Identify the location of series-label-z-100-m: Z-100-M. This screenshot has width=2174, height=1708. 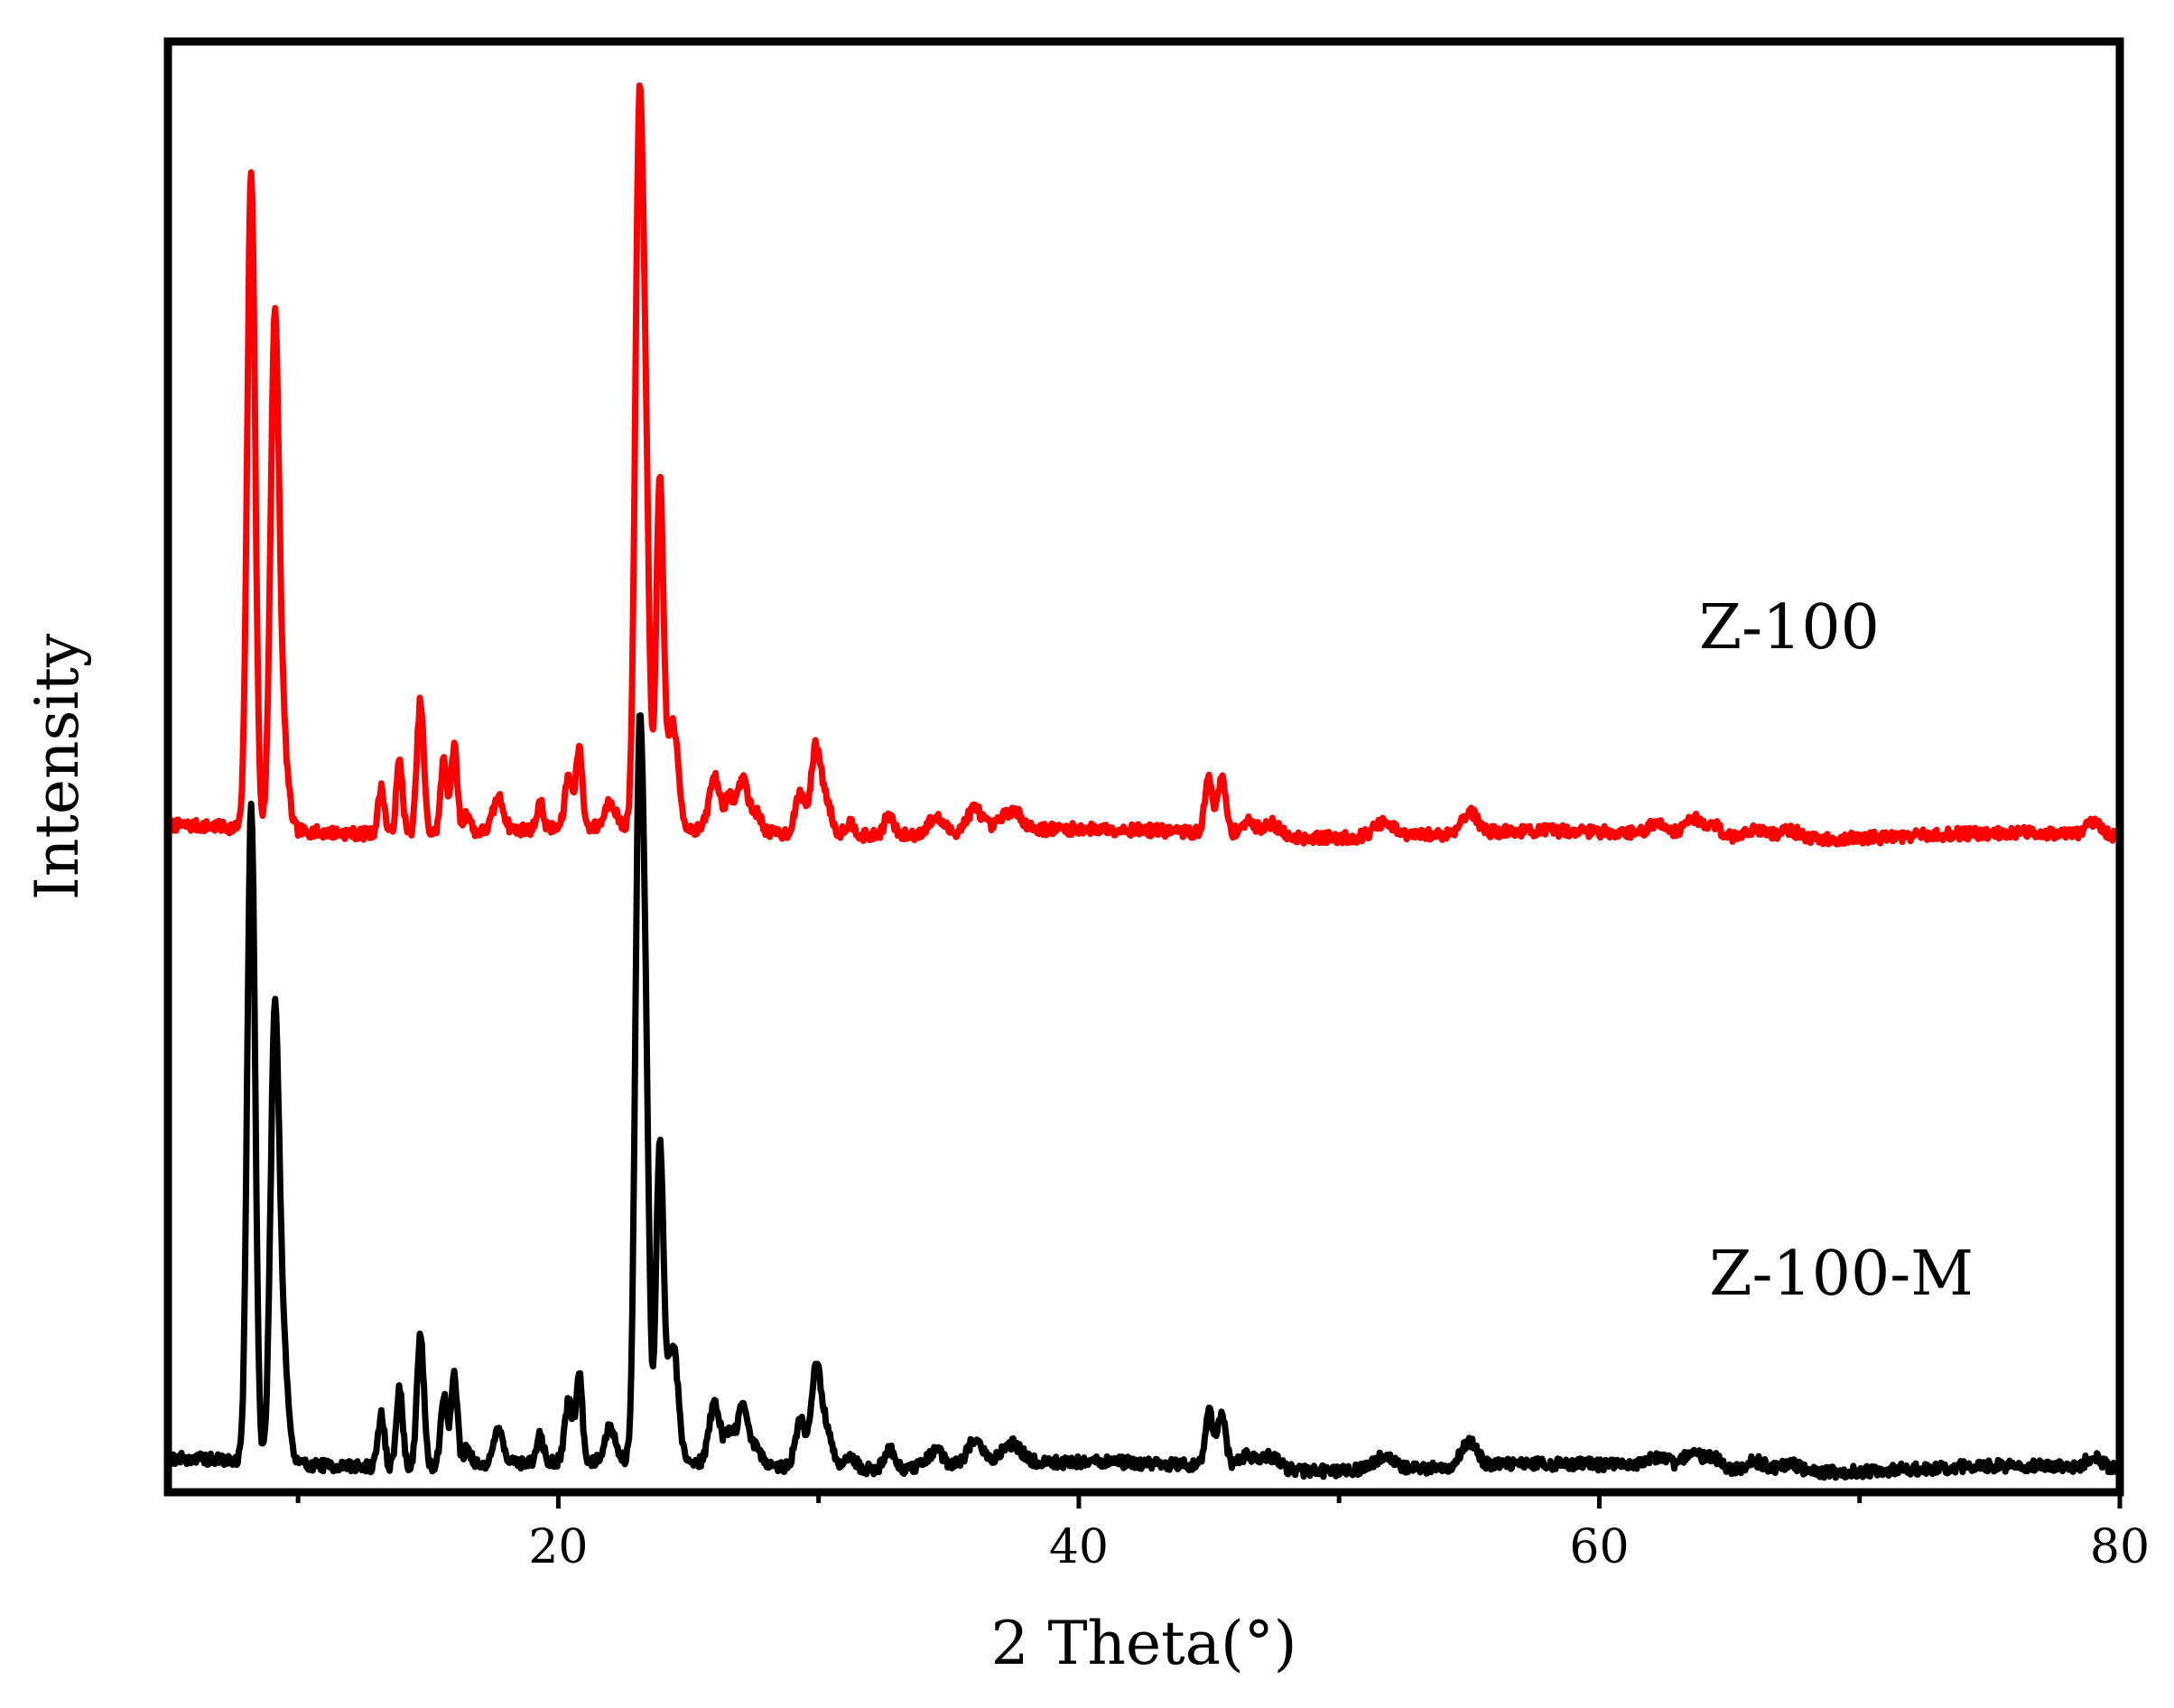
(1841, 1274).